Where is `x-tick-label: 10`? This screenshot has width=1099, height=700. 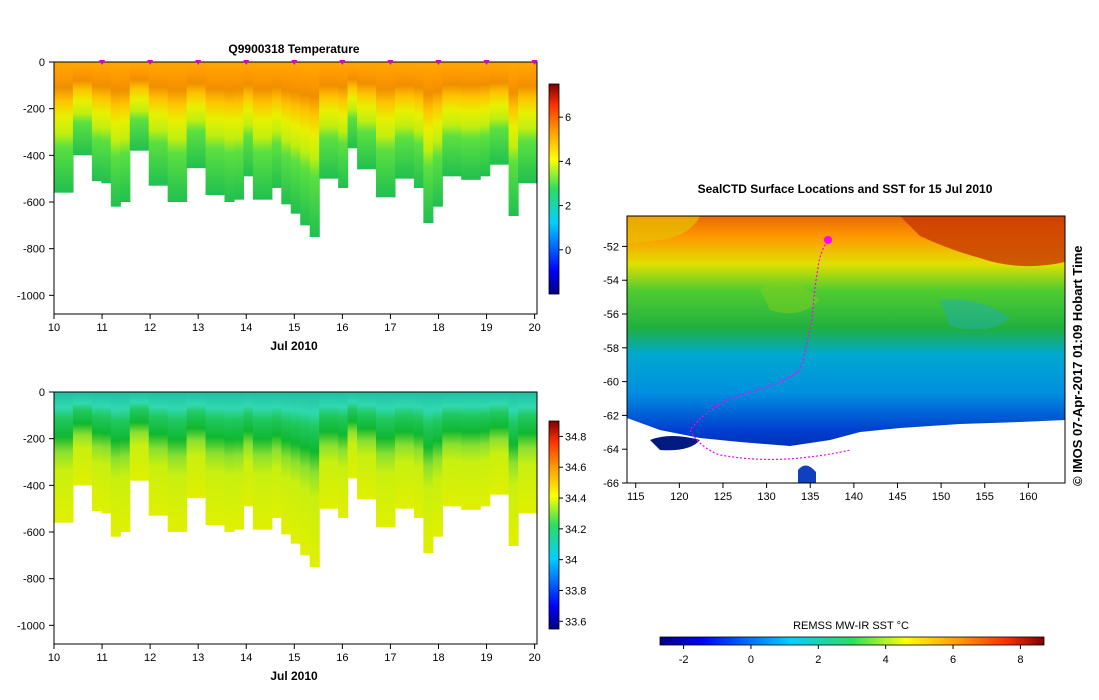 x-tick-label: 10 is located at coordinates (54, 328).